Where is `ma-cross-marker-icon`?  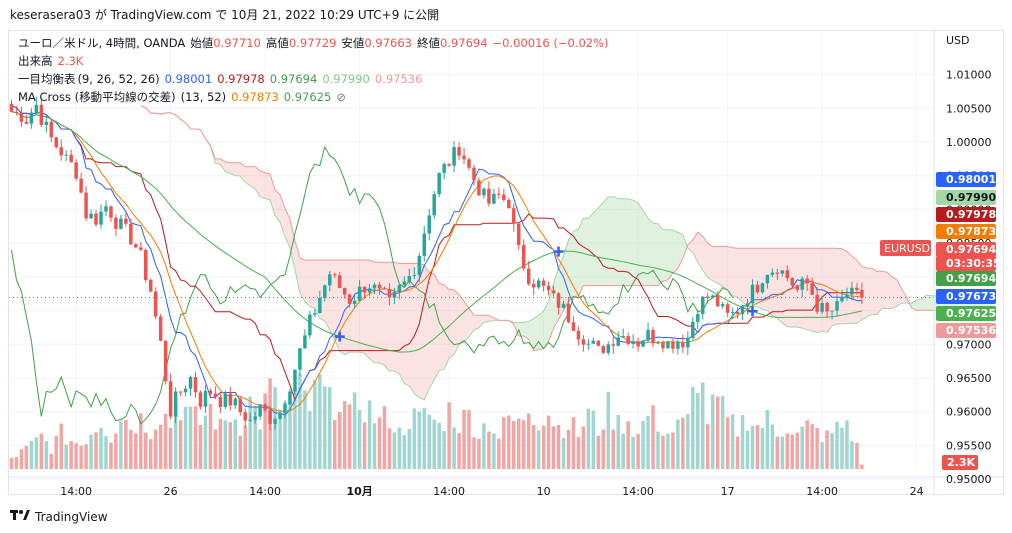
ma-cross-marker-icon is located at coordinates (752, 311).